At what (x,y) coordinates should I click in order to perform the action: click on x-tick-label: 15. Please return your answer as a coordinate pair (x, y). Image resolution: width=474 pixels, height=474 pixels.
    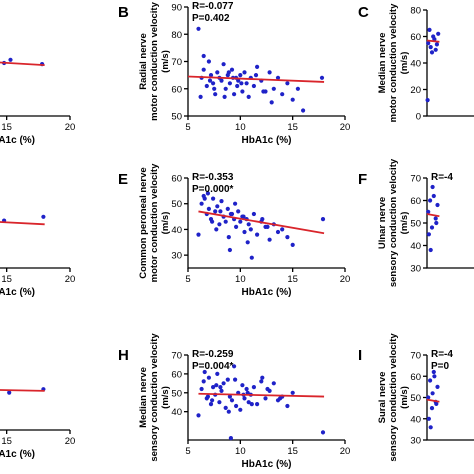
    Looking at the image, I should click on (6, 279).